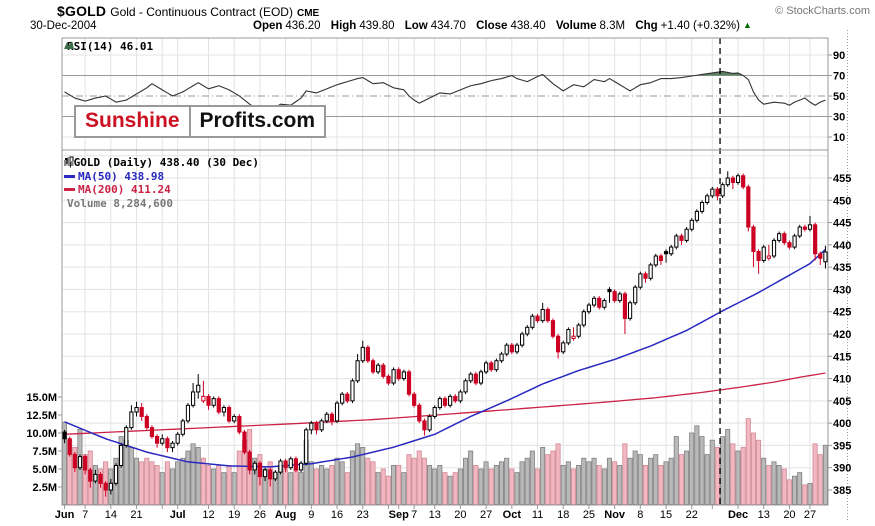  What do you see at coordinates (121, 176) in the screenshot?
I see `ma50-legend-label: MA(50) 438.98` at bounding box center [121, 176].